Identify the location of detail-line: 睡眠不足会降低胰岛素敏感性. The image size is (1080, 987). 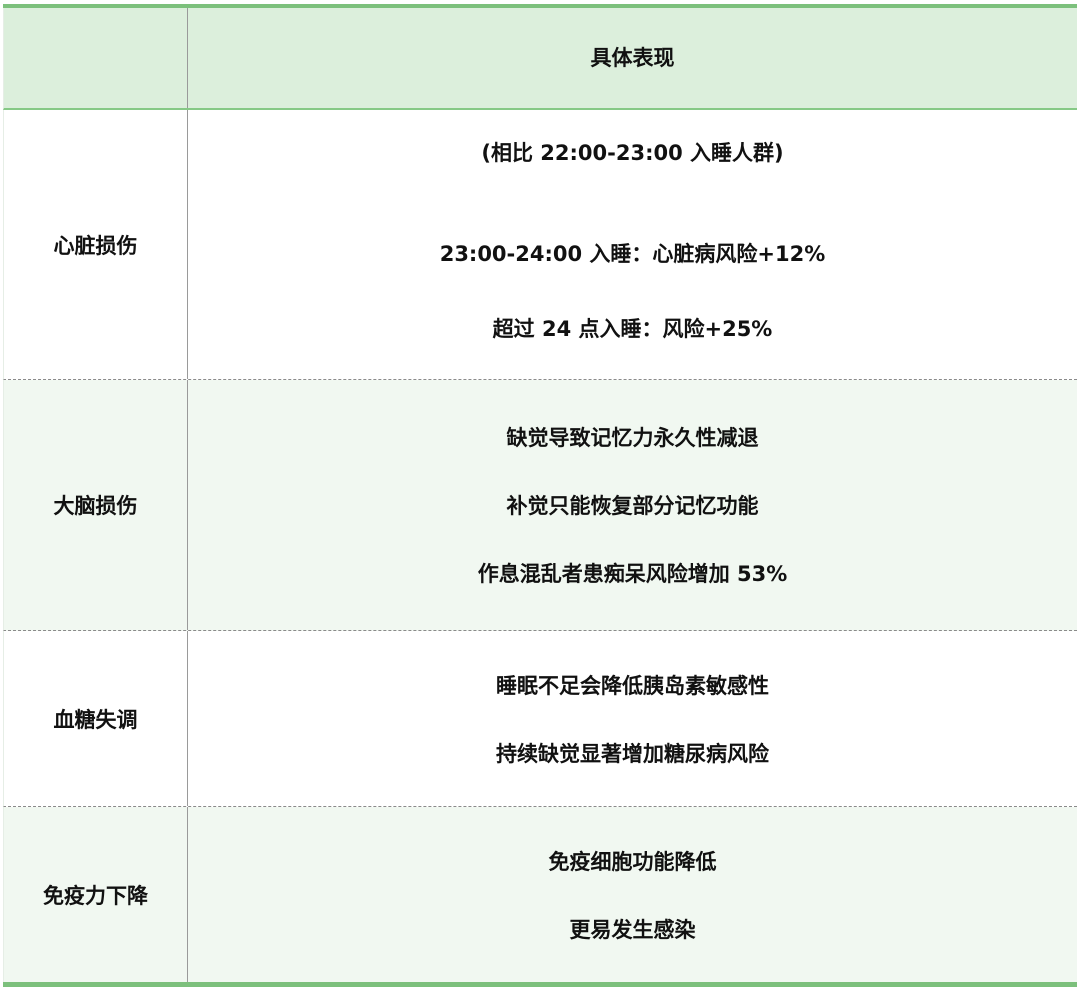
(632, 685).